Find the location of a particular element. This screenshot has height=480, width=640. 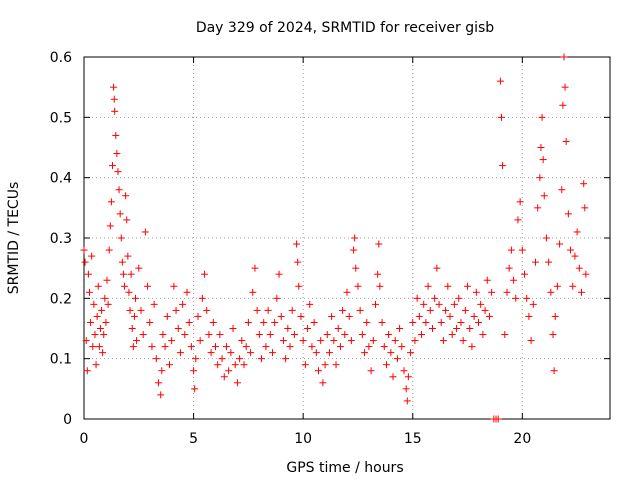

y-tick-label: 0 is located at coordinates (67, 420).